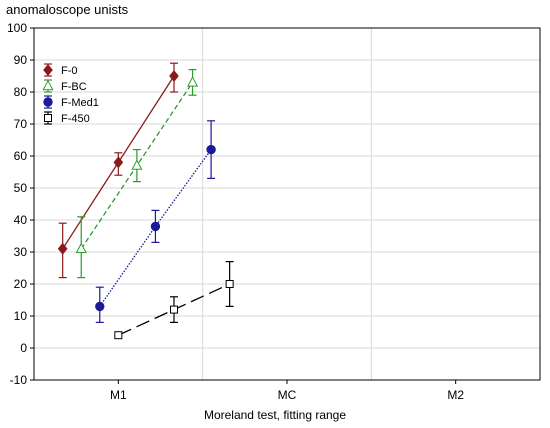 The height and width of the screenshot is (428, 550). Describe the element at coordinates (19, 380) in the screenshot. I see `y-tick-label: -10` at that location.